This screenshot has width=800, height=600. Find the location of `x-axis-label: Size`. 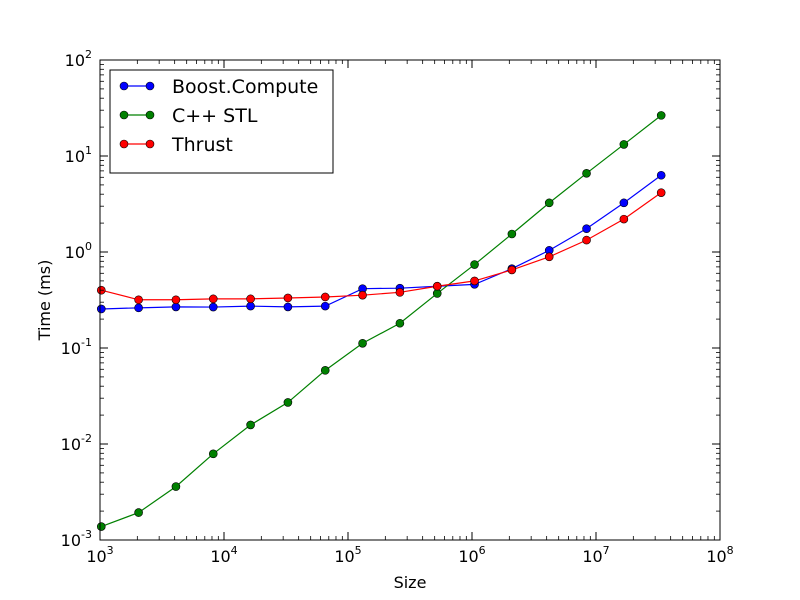

x-axis-label: Size is located at coordinates (410, 582).